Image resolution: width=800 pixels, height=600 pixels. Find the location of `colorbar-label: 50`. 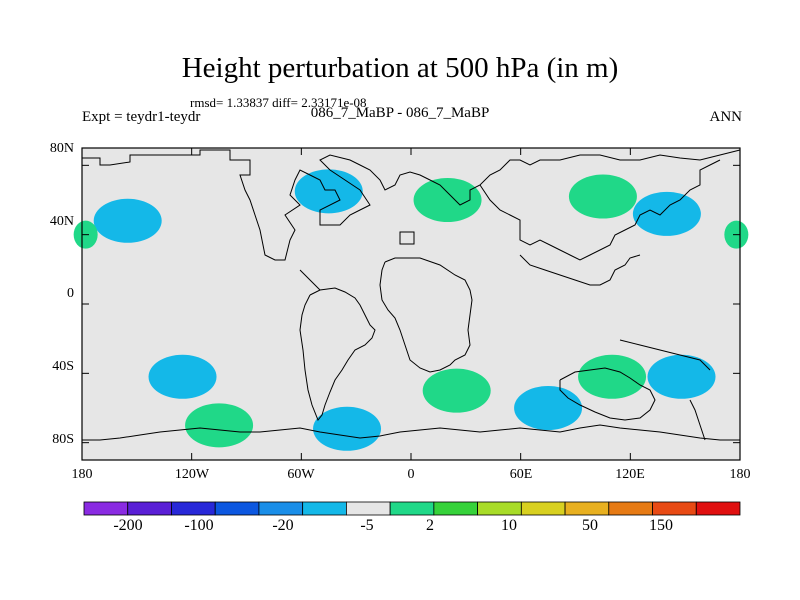

colorbar-label: 50 is located at coordinates (590, 525).